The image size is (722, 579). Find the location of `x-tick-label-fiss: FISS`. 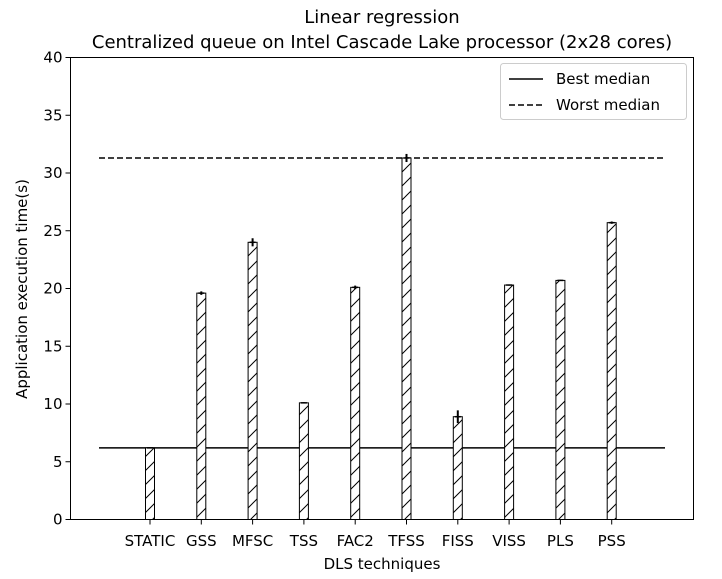

x-tick-label-fiss: FISS is located at coordinates (458, 541).